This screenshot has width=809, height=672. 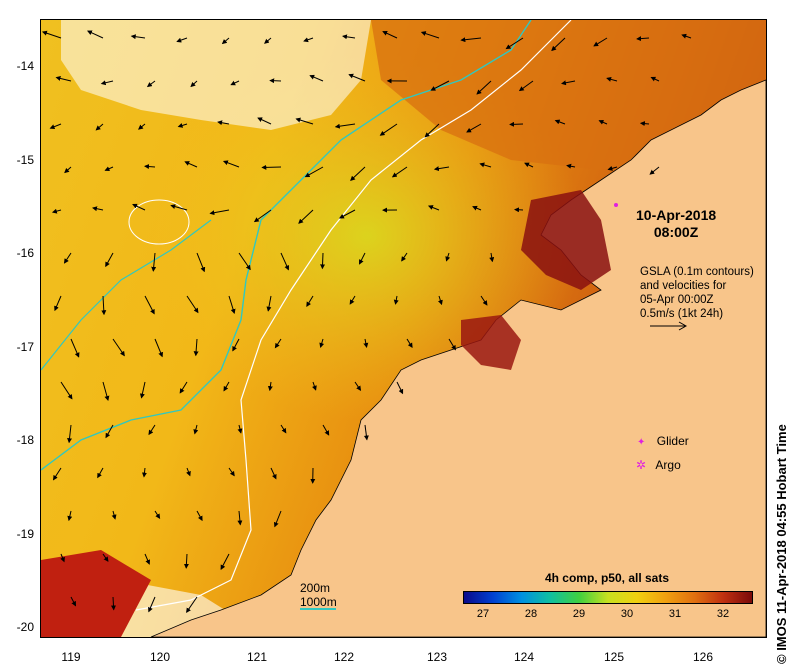 I want to click on x-tick-label: 121, so click(x=257, y=657).